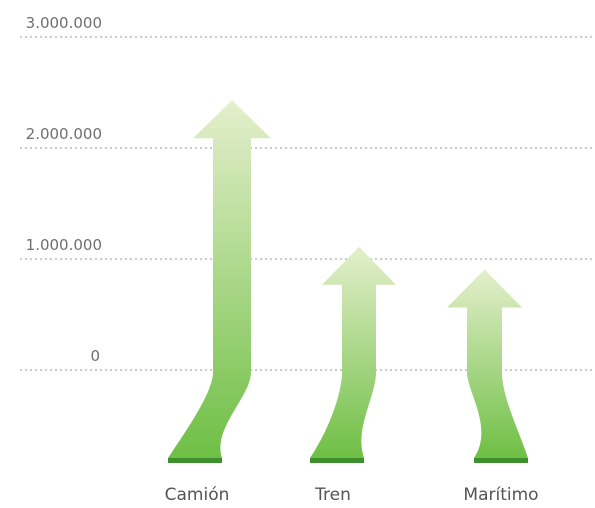  Describe the element at coordinates (332, 495) in the screenshot. I see `category-label: Tren` at that location.